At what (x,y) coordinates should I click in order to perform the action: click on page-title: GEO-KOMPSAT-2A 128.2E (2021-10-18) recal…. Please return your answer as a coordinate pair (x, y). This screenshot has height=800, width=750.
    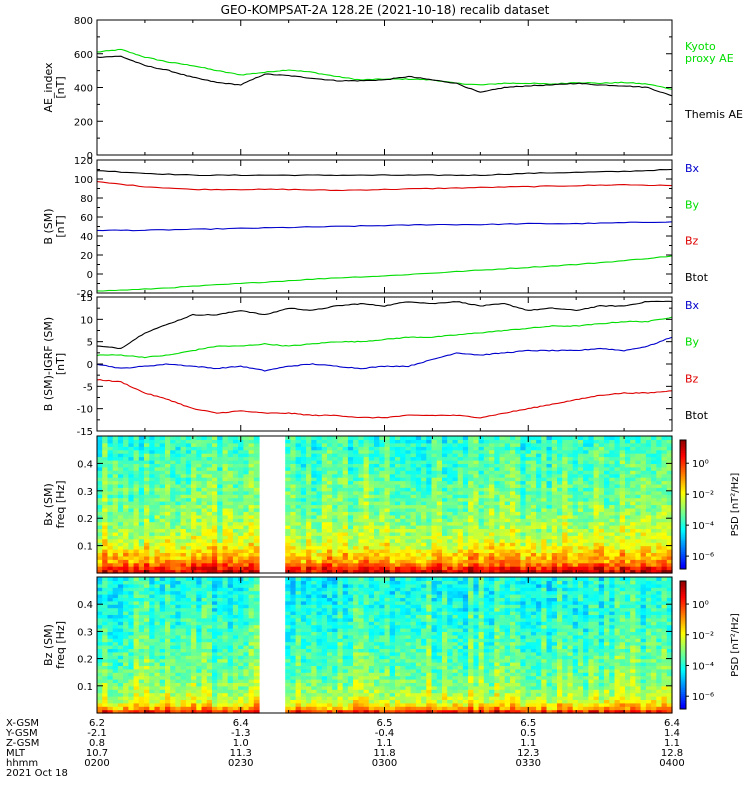
    Looking at the image, I should click on (385, 10).